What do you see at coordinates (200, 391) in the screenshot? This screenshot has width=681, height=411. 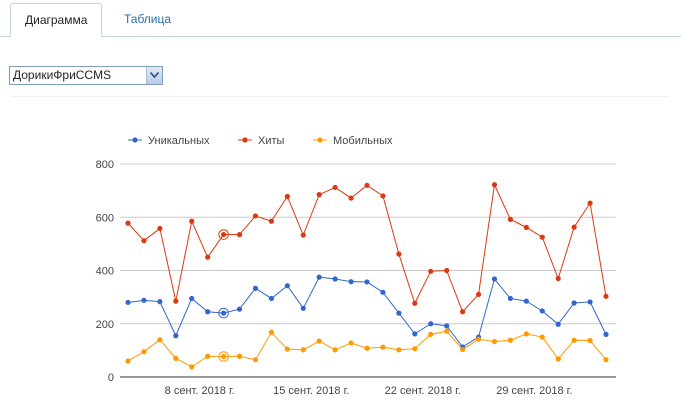 I see `x-tick-label: 8 сент. 2018 г.` at bounding box center [200, 391].